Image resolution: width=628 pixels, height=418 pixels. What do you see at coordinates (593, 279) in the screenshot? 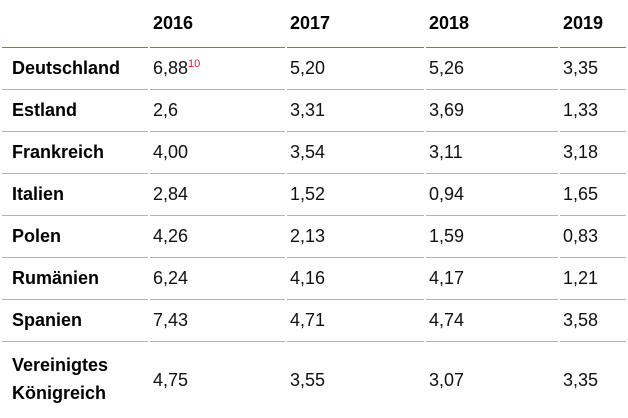
I see `cell: 1,21` at bounding box center [593, 279].